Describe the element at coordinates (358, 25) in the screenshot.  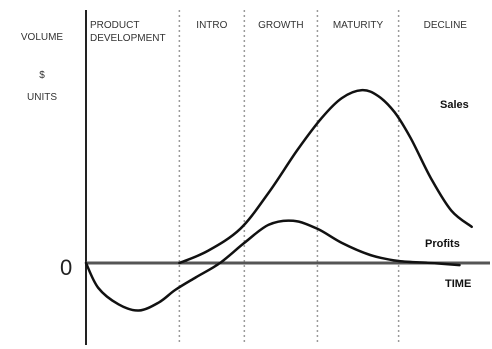
I see `stage-label: MATURITY` at that location.